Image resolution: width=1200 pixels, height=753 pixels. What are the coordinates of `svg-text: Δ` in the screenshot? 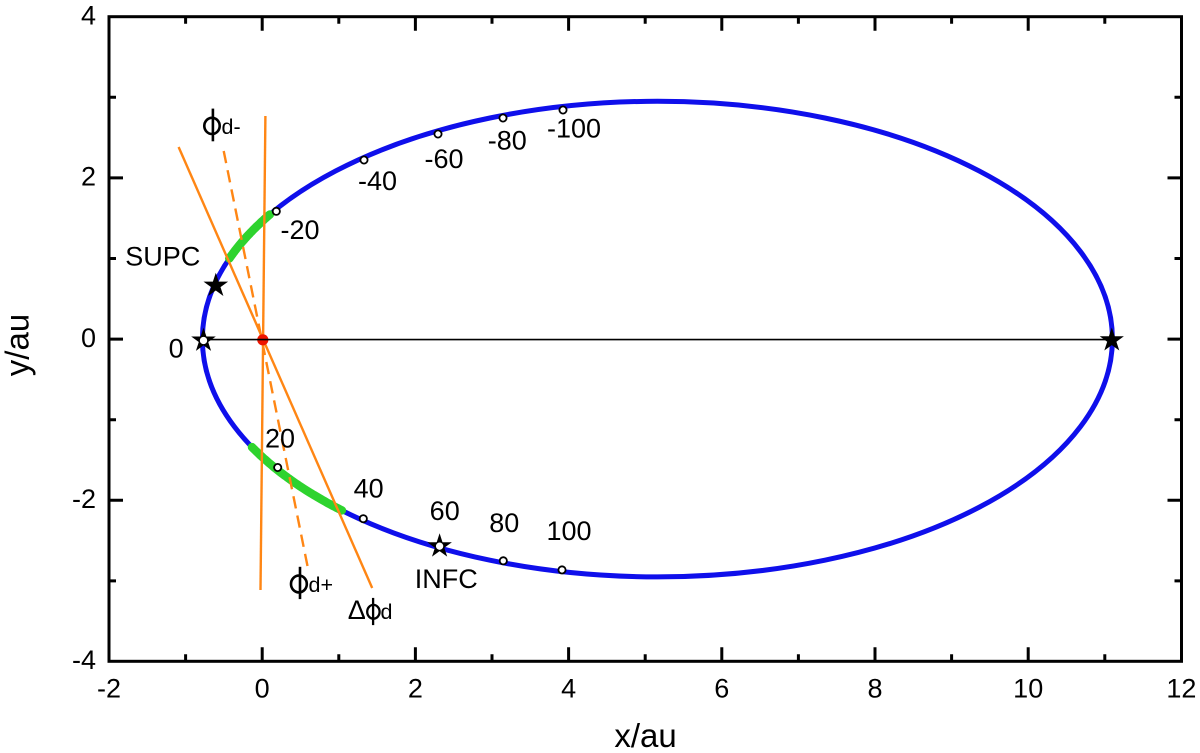 It's located at (357, 610).